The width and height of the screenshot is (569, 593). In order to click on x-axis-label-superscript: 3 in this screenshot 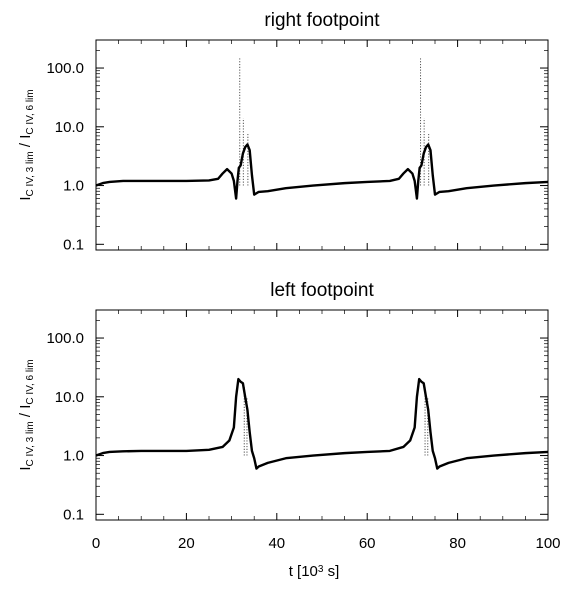, I will do `click(321, 569)`.